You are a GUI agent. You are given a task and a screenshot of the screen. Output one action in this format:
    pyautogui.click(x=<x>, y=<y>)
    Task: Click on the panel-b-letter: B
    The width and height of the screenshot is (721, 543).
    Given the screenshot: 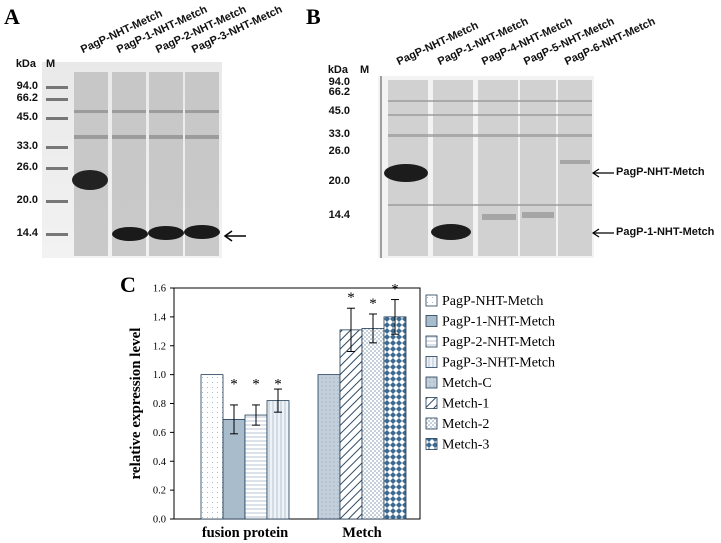 What is the action you would take?
    pyautogui.click(x=313, y=16)
    